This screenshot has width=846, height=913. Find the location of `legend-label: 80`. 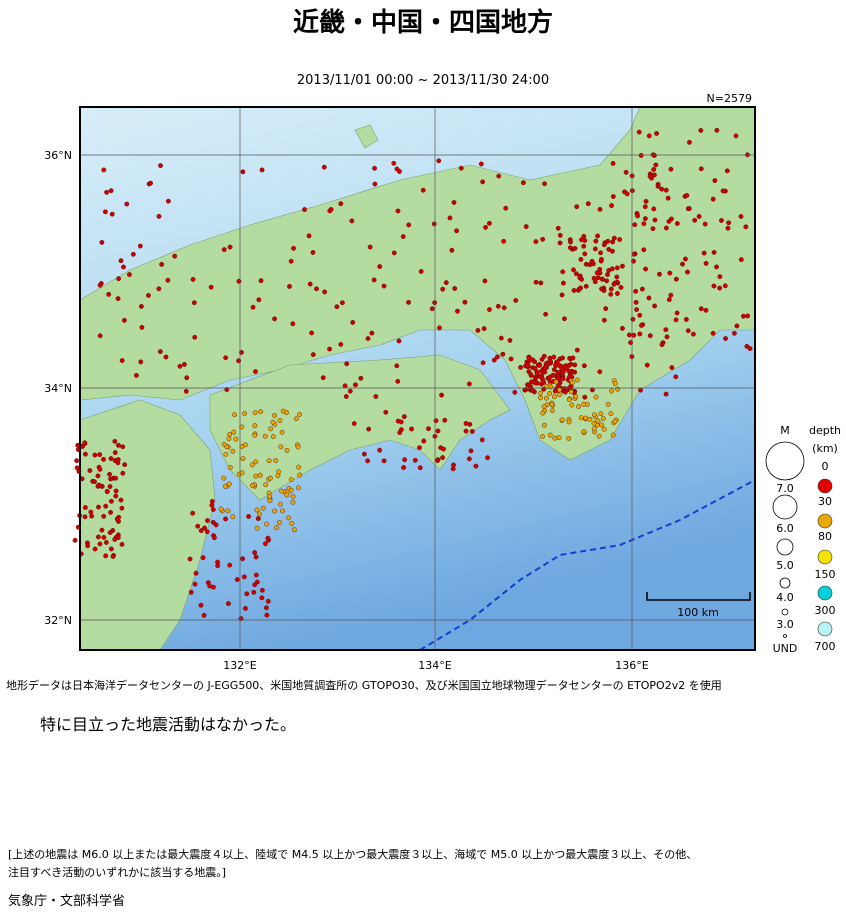

legend-label: 80 is located at coordinates (825, 536).